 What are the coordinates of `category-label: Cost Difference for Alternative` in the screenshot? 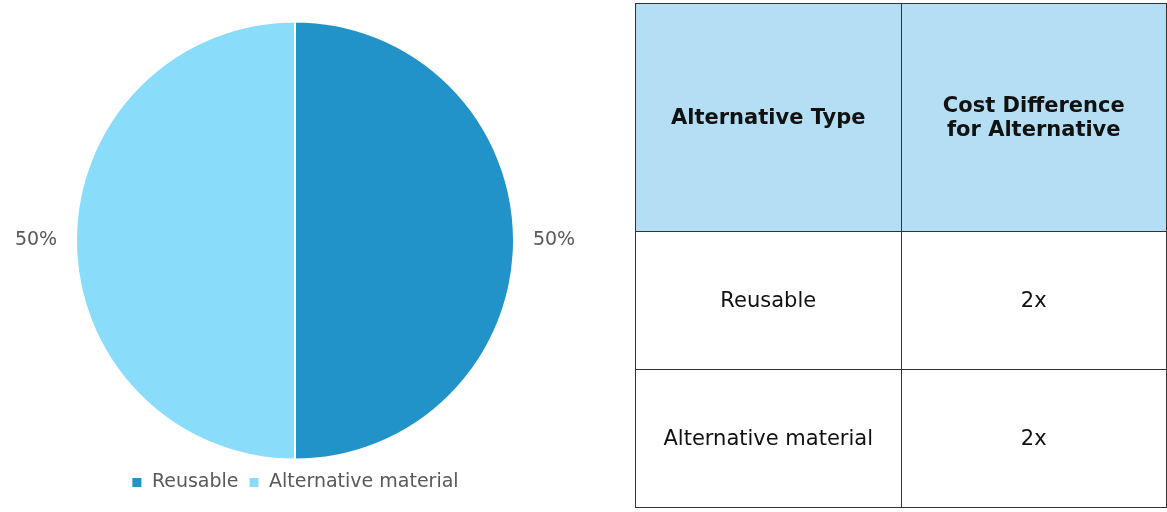 It's located at (1034, 117).